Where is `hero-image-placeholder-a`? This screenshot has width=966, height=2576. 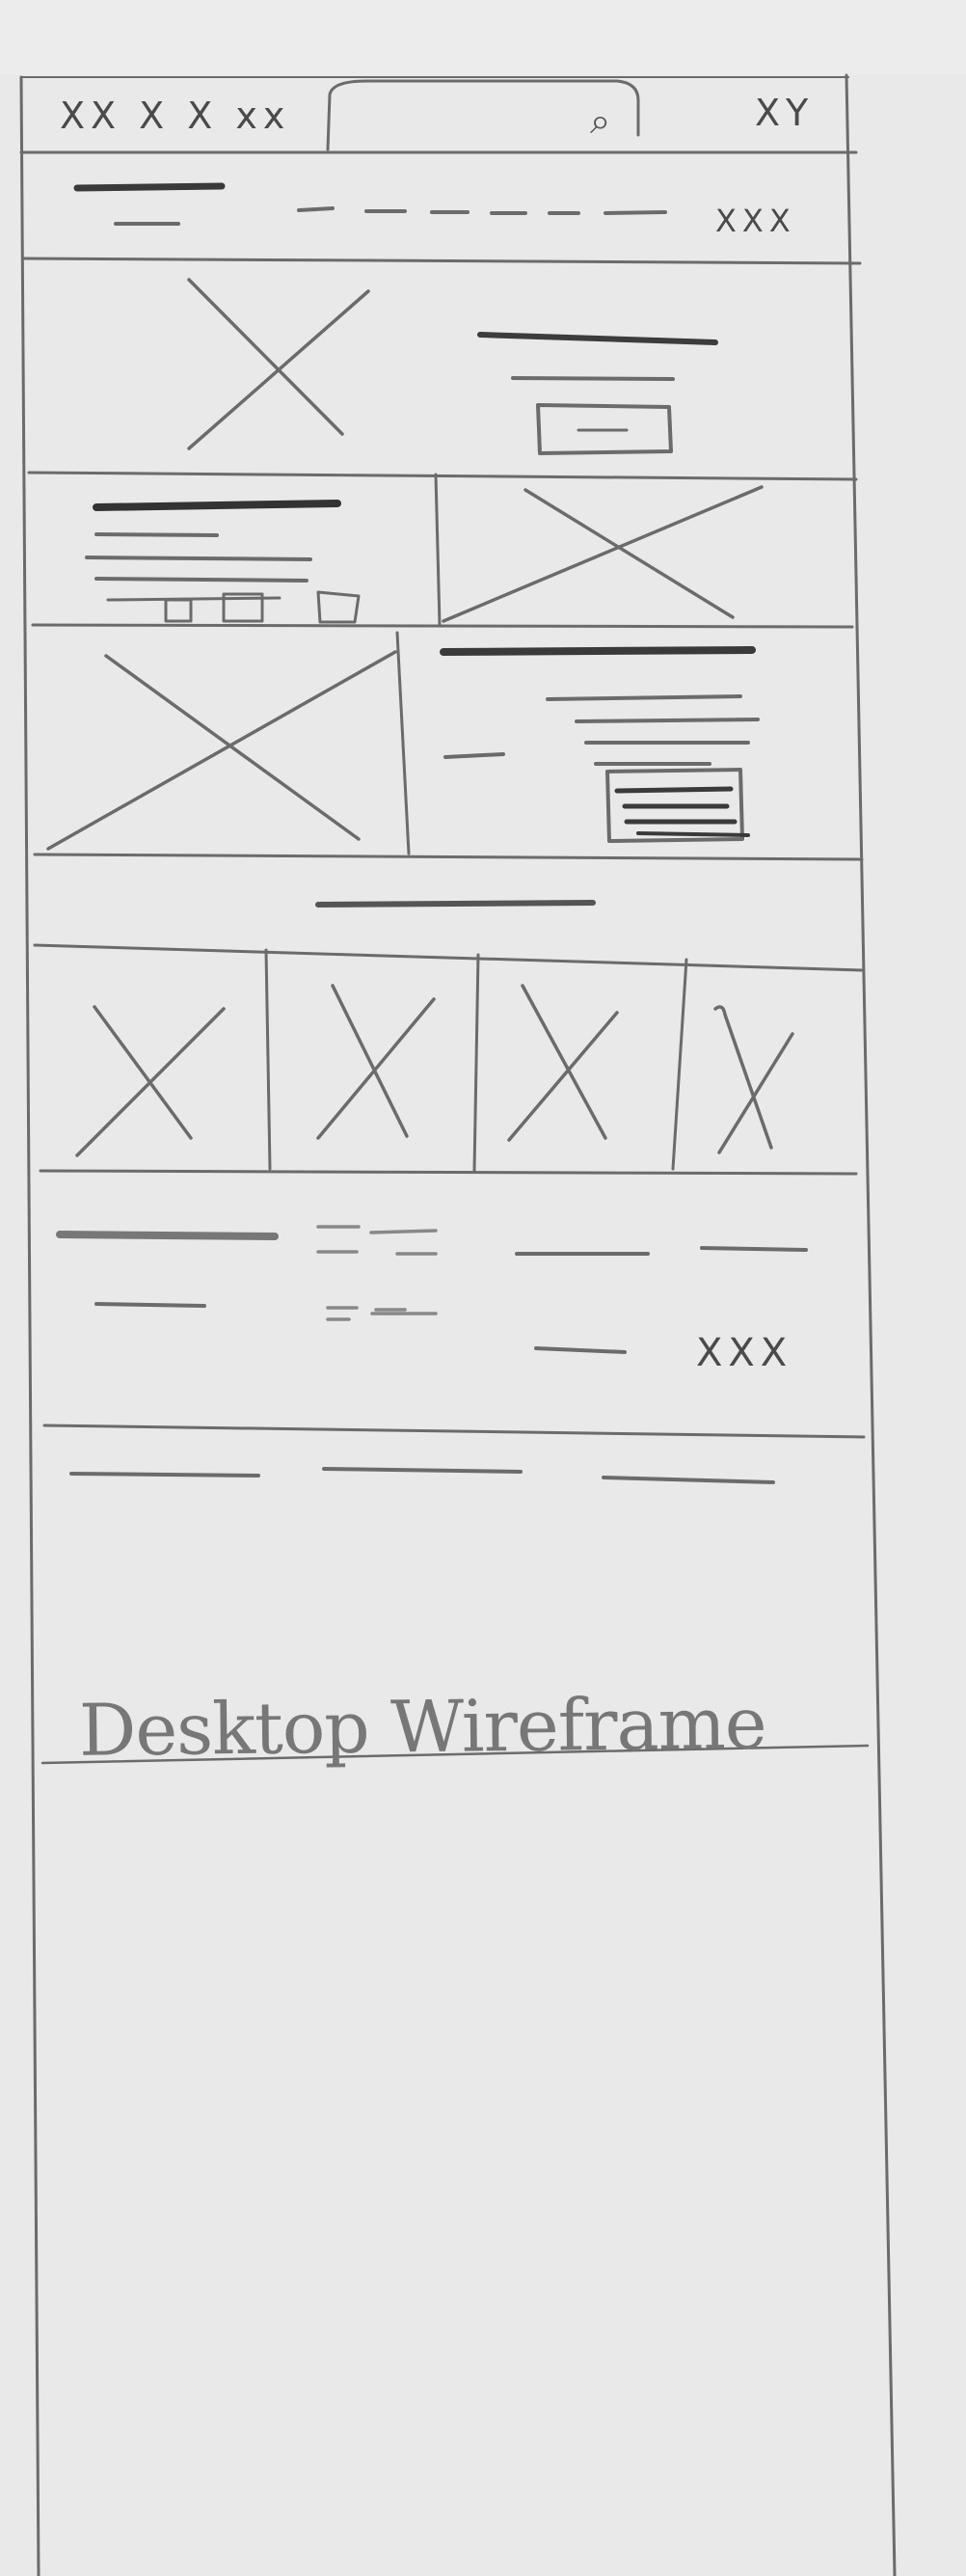
hero-image-placeholder-a is located at coordinates (265, 357).